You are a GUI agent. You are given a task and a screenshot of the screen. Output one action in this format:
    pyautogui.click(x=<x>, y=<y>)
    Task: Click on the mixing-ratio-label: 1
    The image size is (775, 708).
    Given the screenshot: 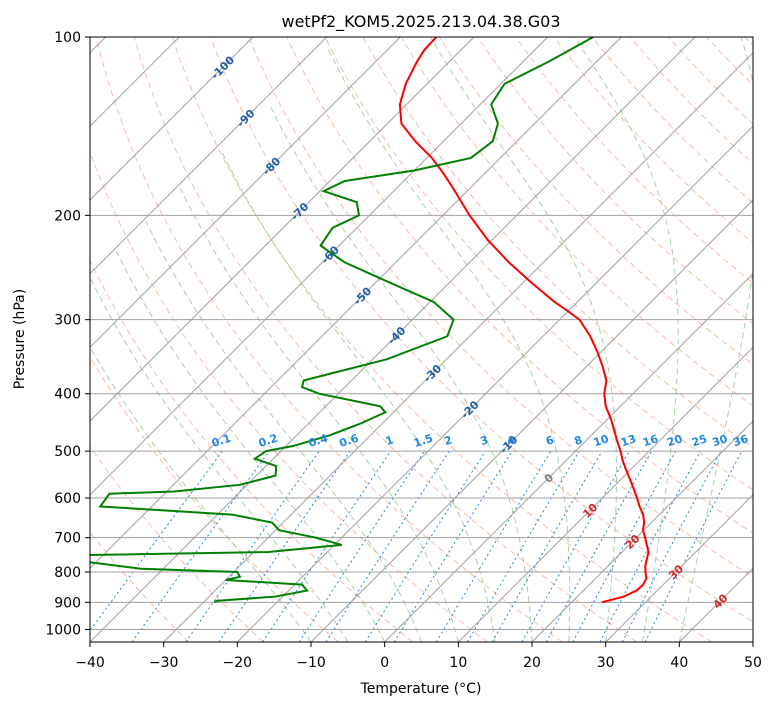 What is the action you would take?
    pyautogui.click(x=389, y=440)
    